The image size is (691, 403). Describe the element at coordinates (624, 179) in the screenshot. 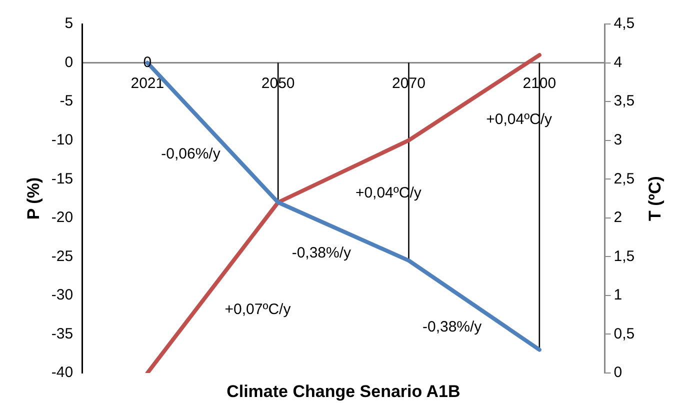

I see `y2-tick-label: 2,5` at that location.